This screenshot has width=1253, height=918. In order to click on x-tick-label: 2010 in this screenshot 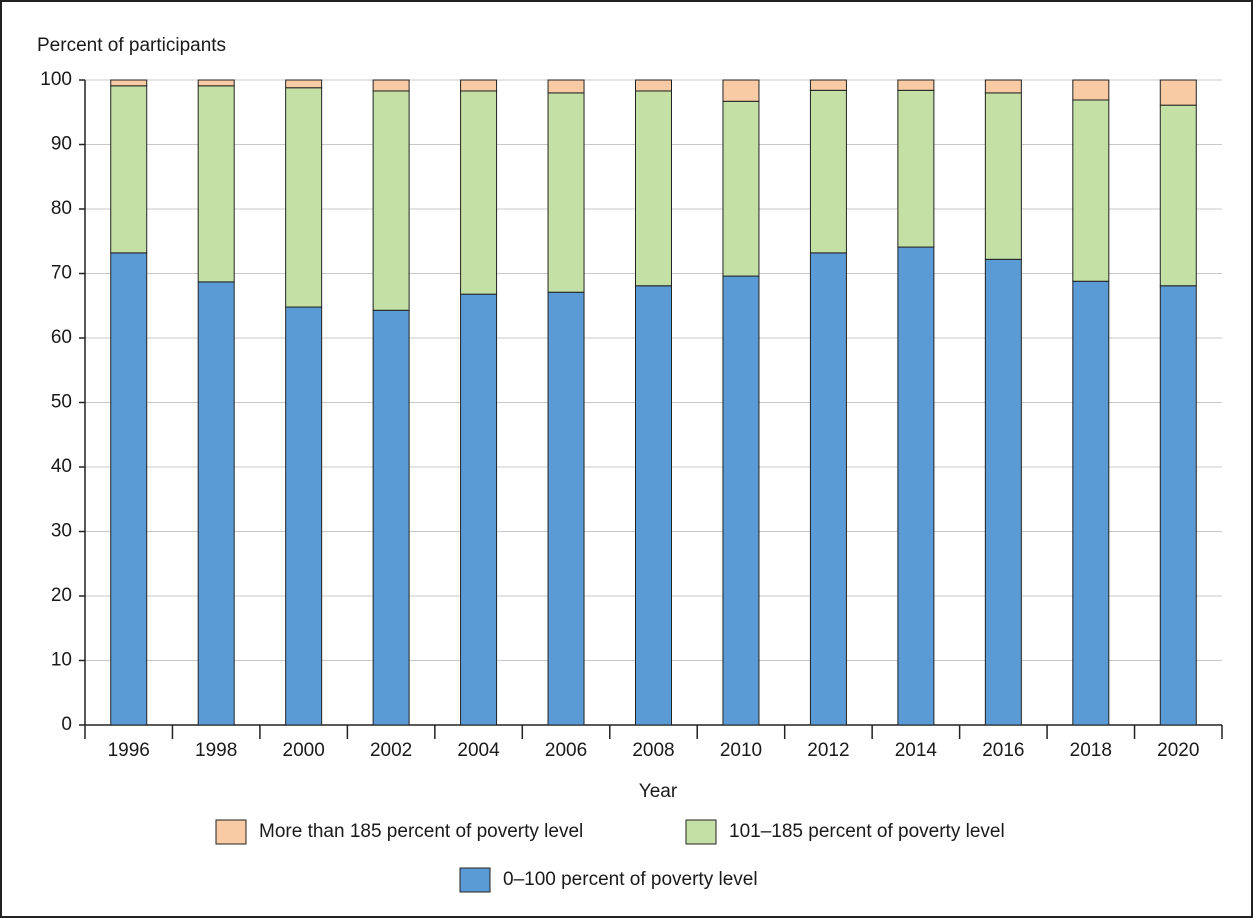, I will do `click(741, 750)`.